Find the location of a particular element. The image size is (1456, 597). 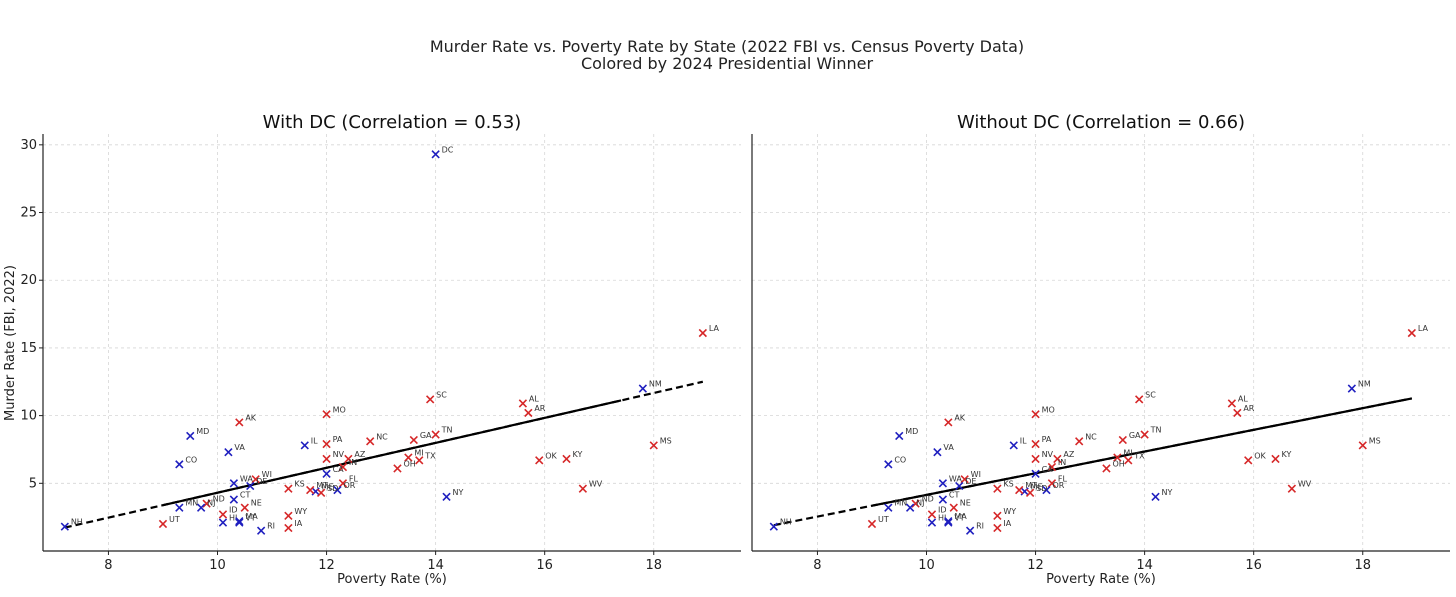

data-point-ma: MA is located at coordinates (246, 519).